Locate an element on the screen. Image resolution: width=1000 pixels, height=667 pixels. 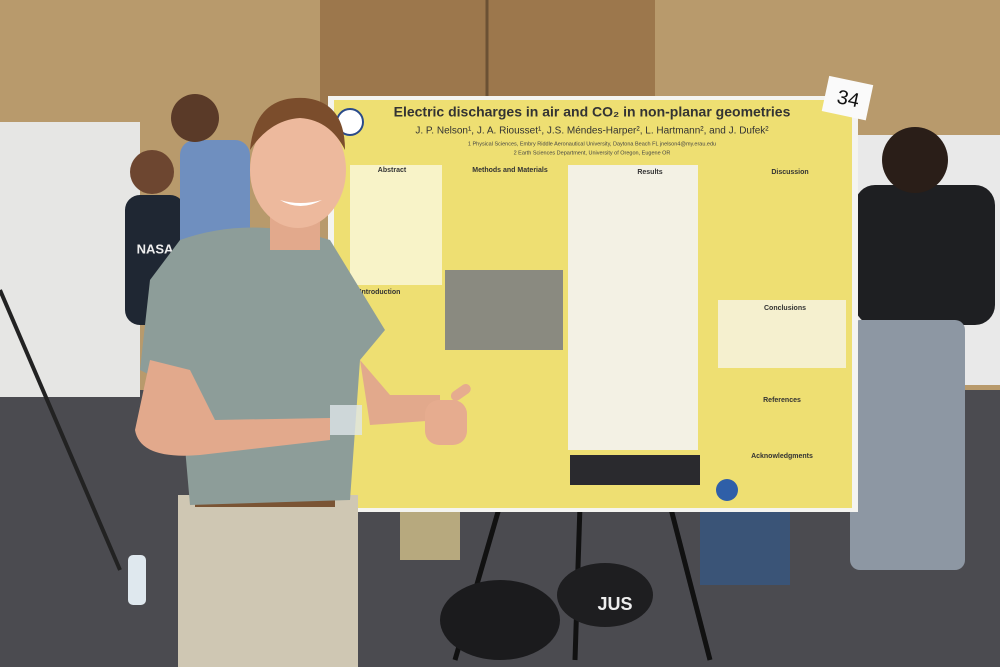
backpack is located at coordinates (500, 620).